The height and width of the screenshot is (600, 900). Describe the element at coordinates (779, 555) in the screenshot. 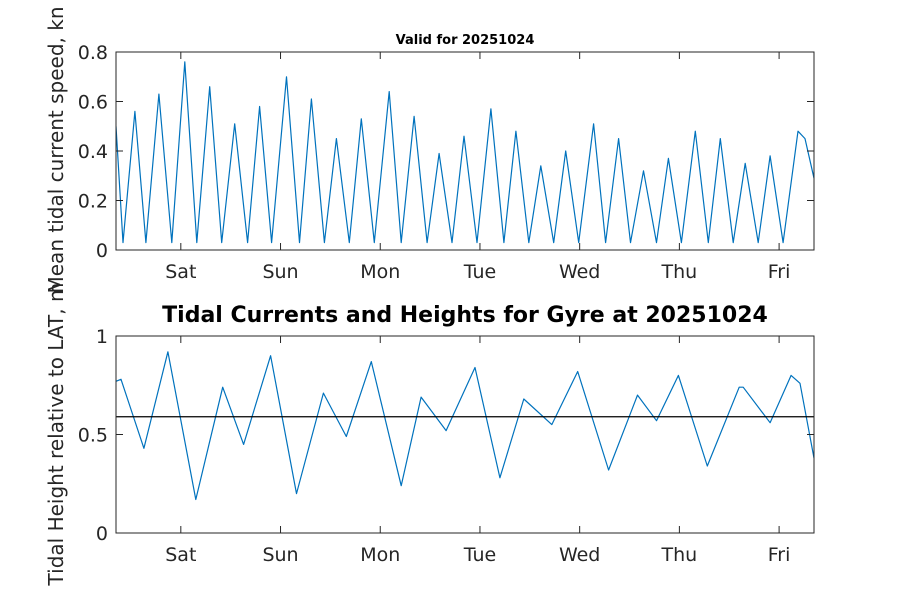

I see `tidal-height-x-tick-label: Fri` at that location.